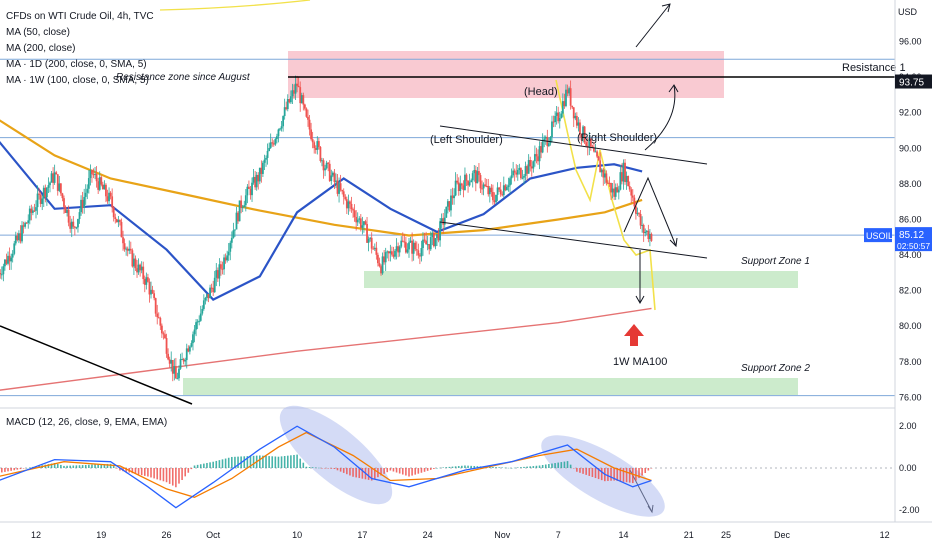 The image size is (932, 550). Describe the element at coordinates (460, 535) in the screenshot. I see `time-axis: 12 19 26 Oct 10 17 24 Nov 7 14 21 25 Dec 12` at that location.